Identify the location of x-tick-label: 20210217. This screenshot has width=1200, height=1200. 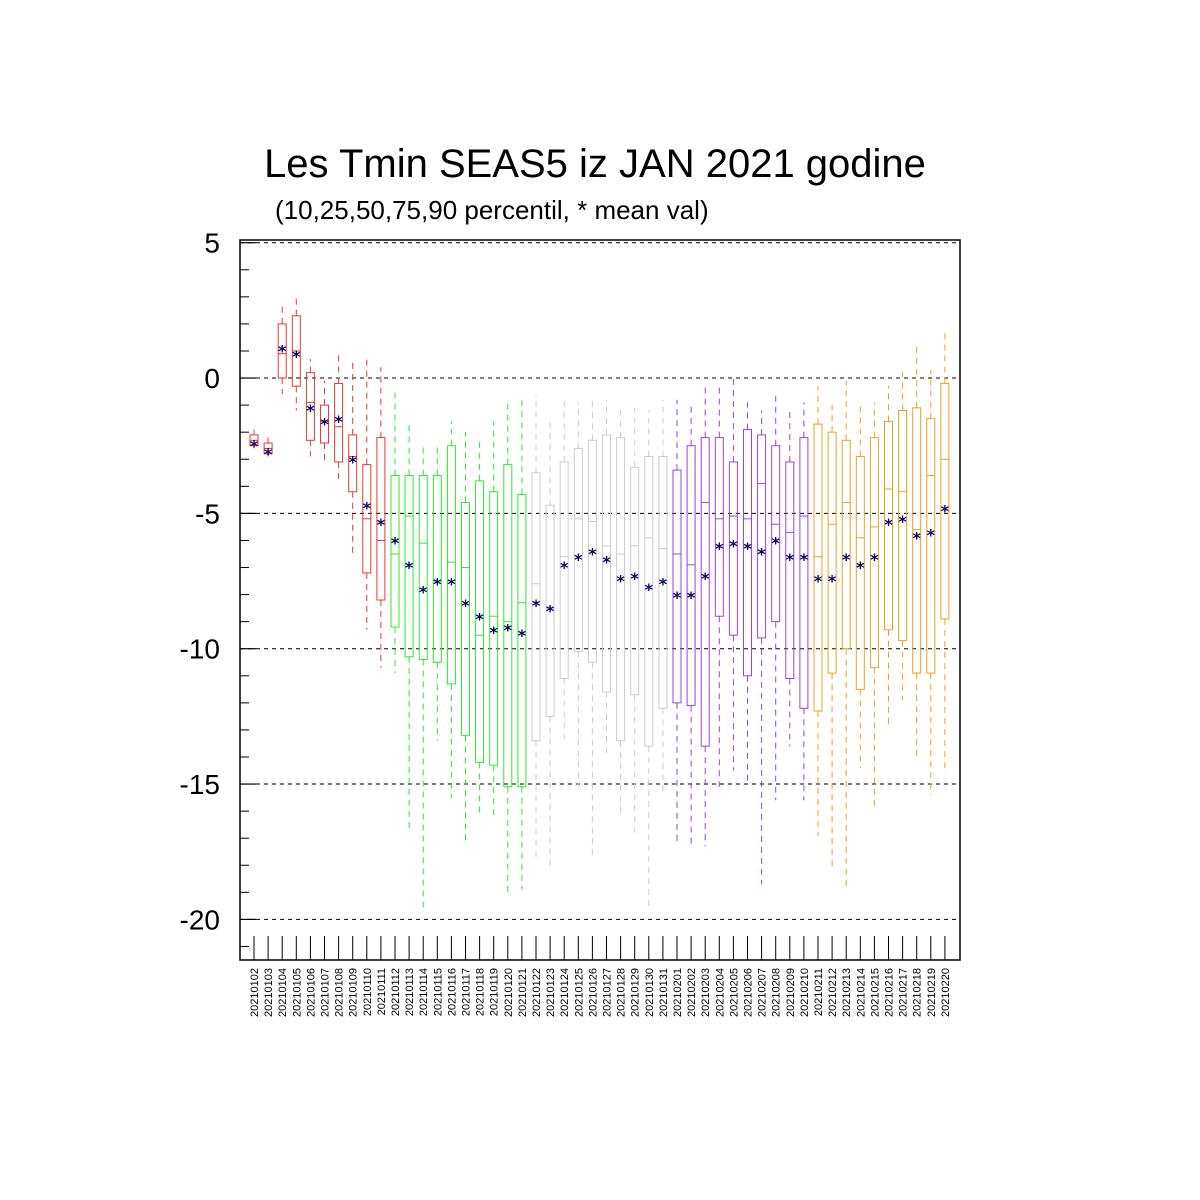
(904, 992).